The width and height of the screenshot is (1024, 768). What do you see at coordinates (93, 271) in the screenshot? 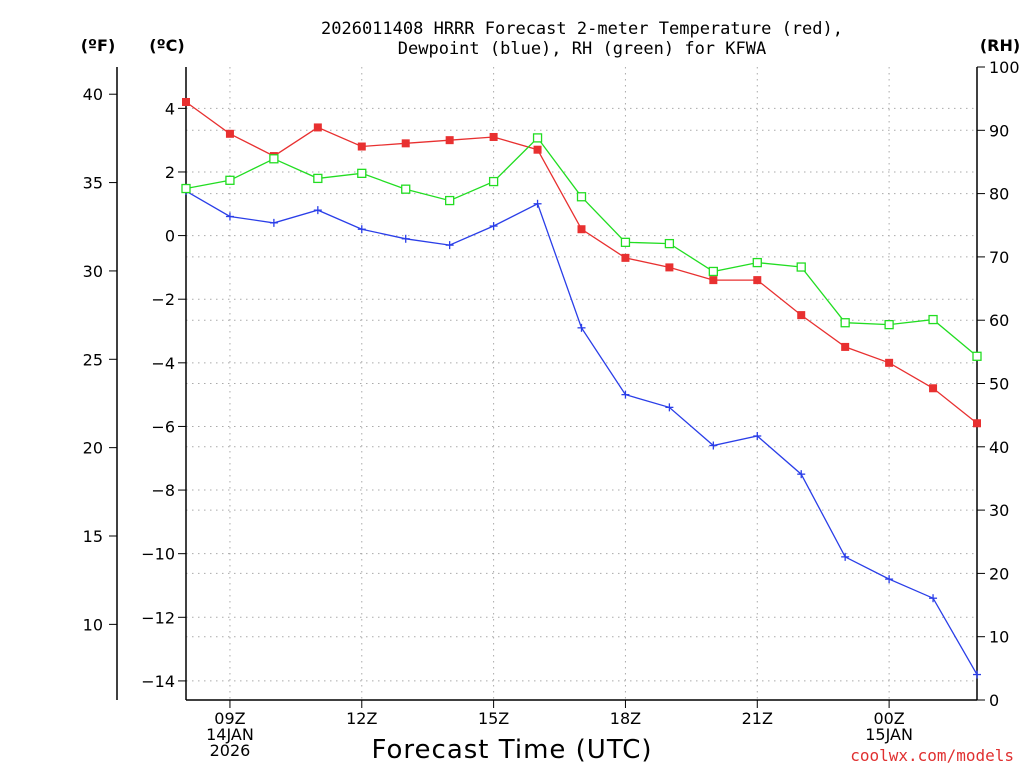
I see `fahrenheit-tick-label: 30` at bounding box center [93, 271].